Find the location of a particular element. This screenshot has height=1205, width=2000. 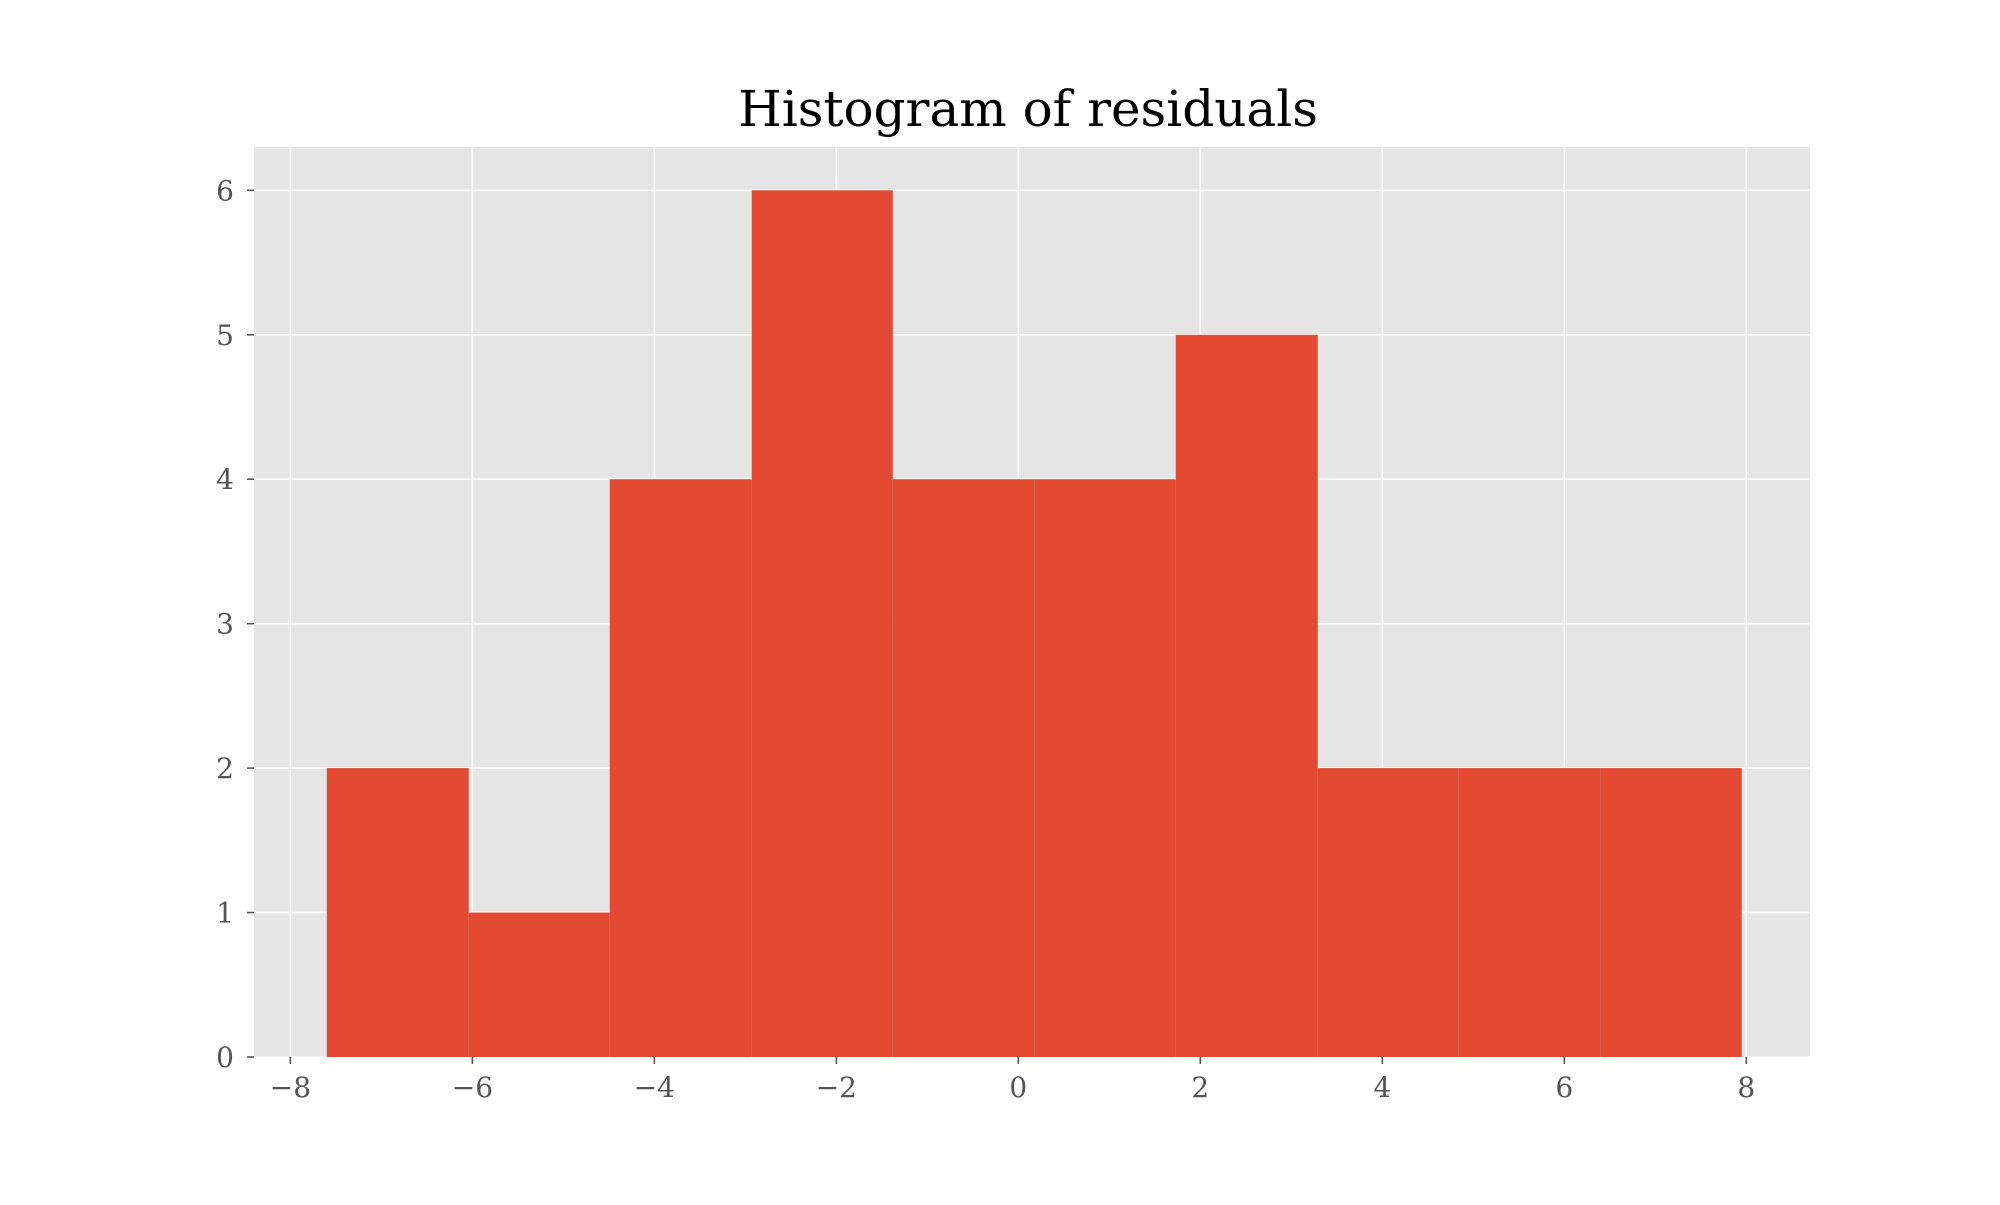

x-tick-label: 0 is located at coordinates (1018, 1087).